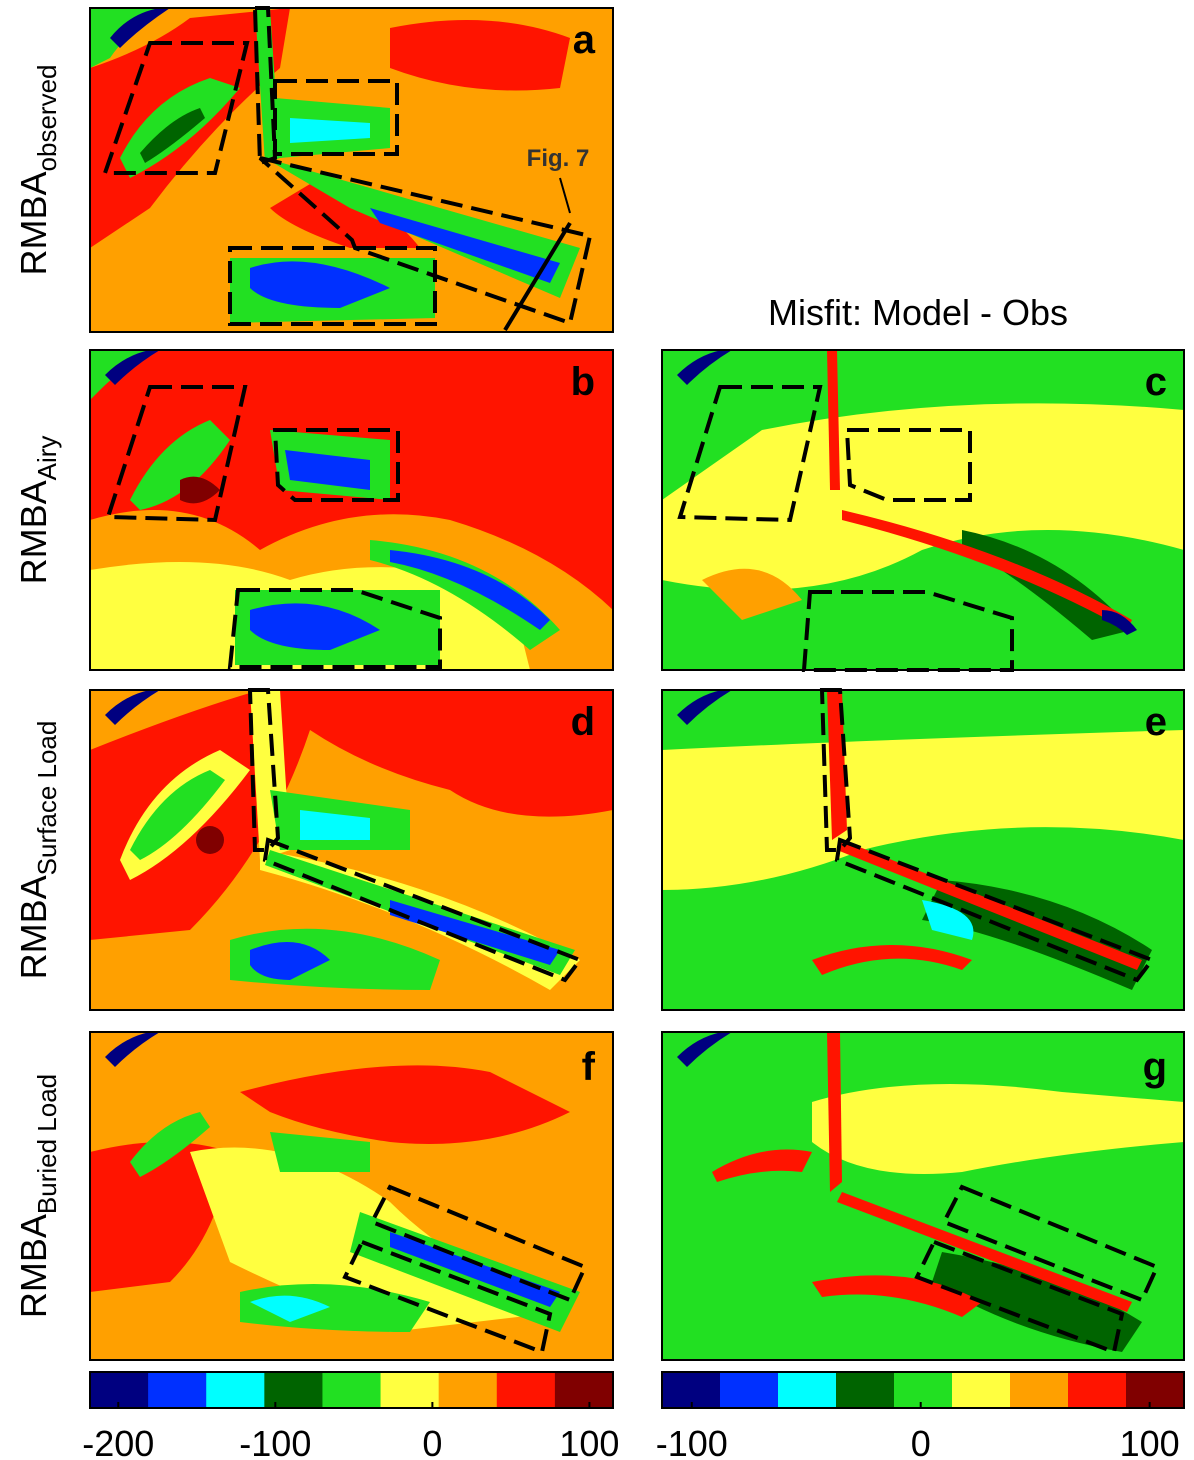  I want to click on panel-letter: b, so click(583, 382).